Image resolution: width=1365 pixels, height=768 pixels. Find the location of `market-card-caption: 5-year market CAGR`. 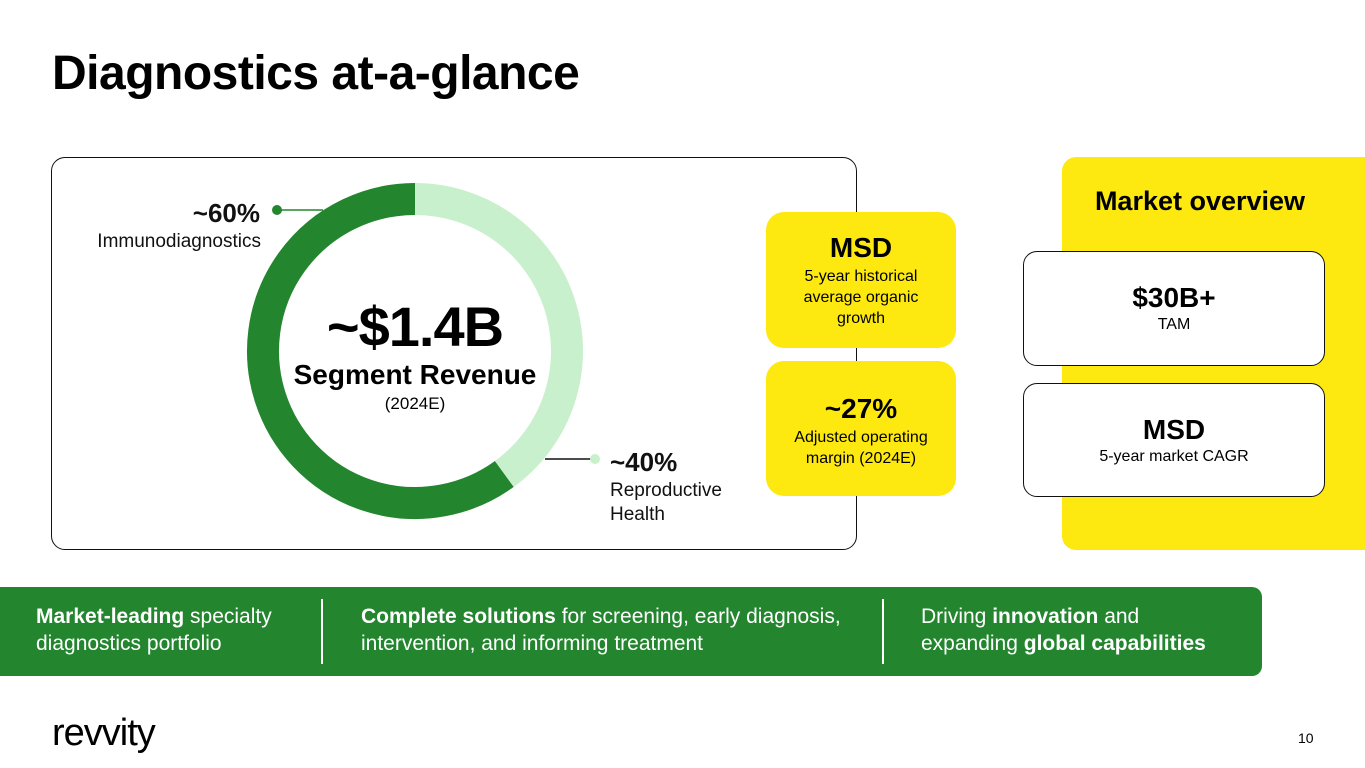

market-card-caption: 5-year market CAGR is located at coordinates (1174, 456).